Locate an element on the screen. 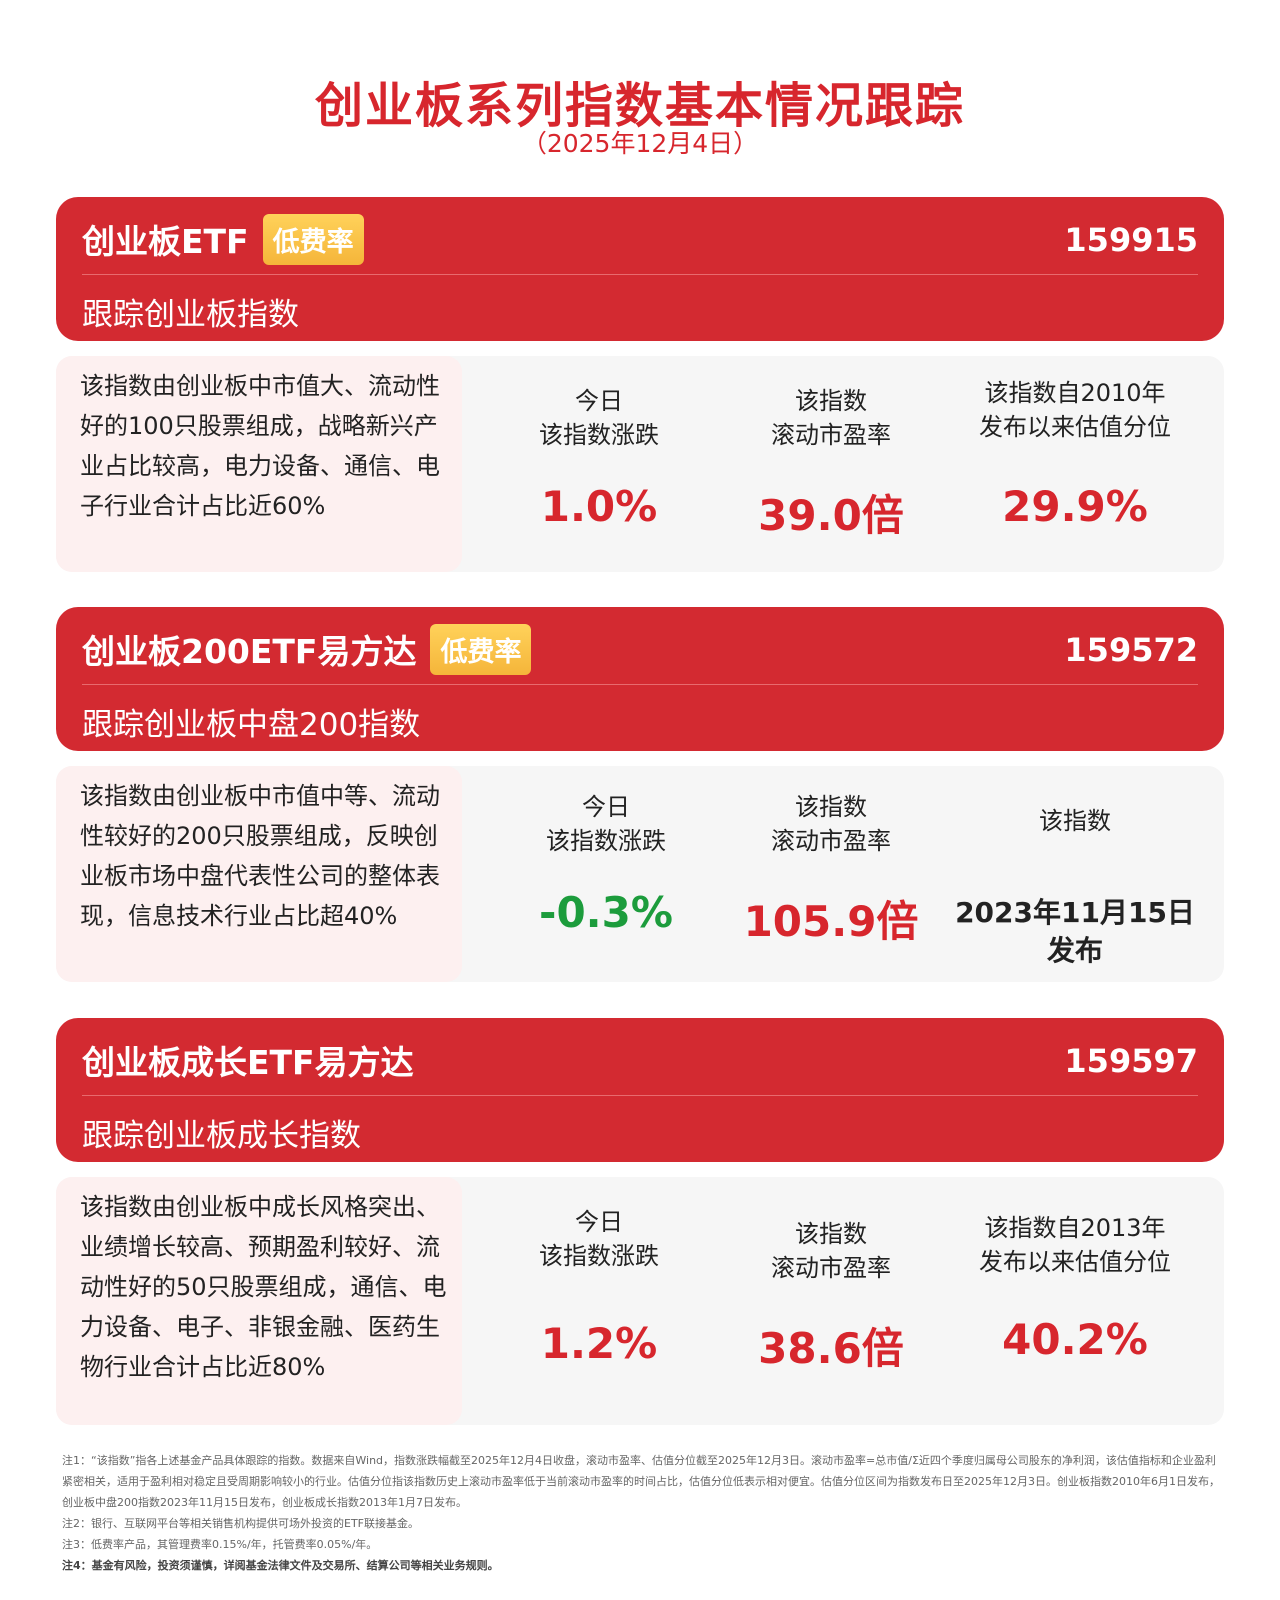 The width and height of the screenshot is (1280, 1600). pe-ratio: 该指数 滚动市盈率 38.6倍 is located at coordinates (831, 1296).